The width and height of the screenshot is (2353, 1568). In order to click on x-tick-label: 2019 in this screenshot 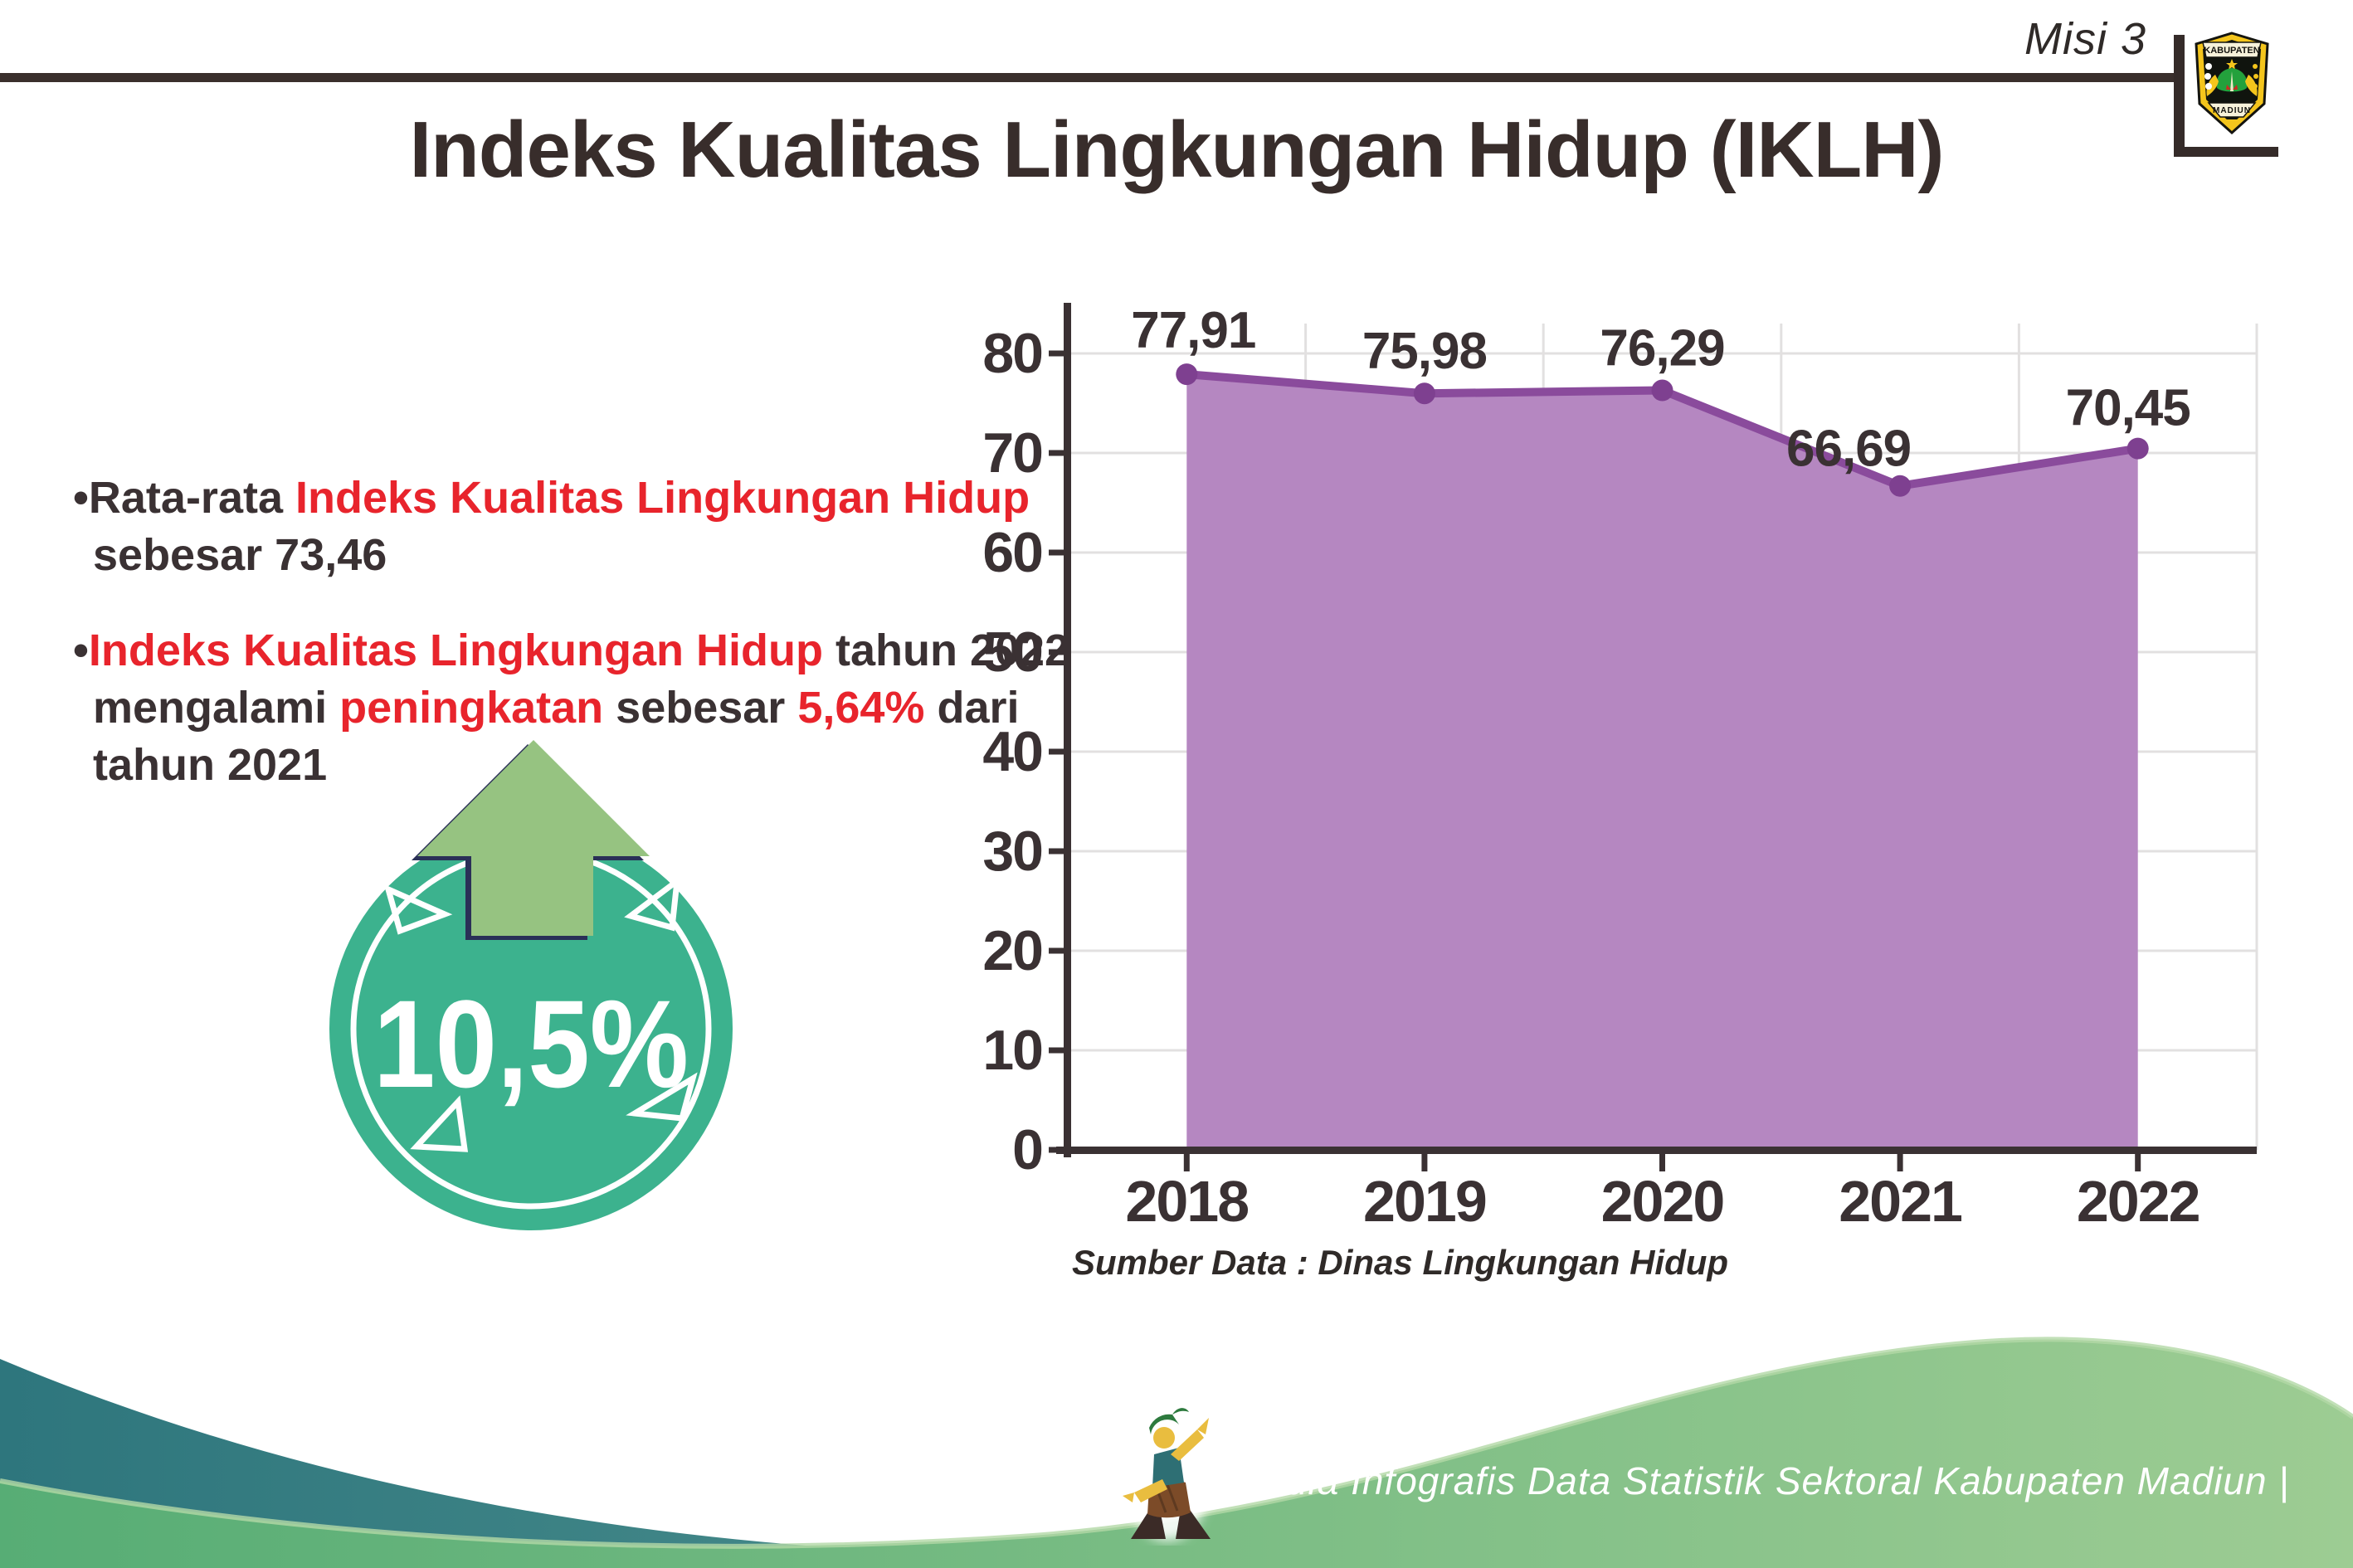, I will do `click(1424, 1201)`.